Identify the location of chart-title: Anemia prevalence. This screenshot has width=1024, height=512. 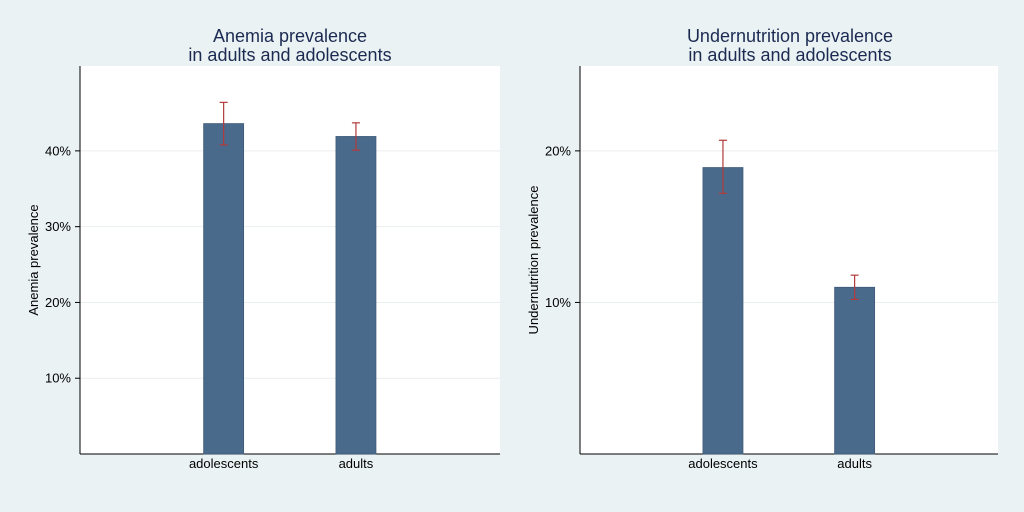
(290, 36).